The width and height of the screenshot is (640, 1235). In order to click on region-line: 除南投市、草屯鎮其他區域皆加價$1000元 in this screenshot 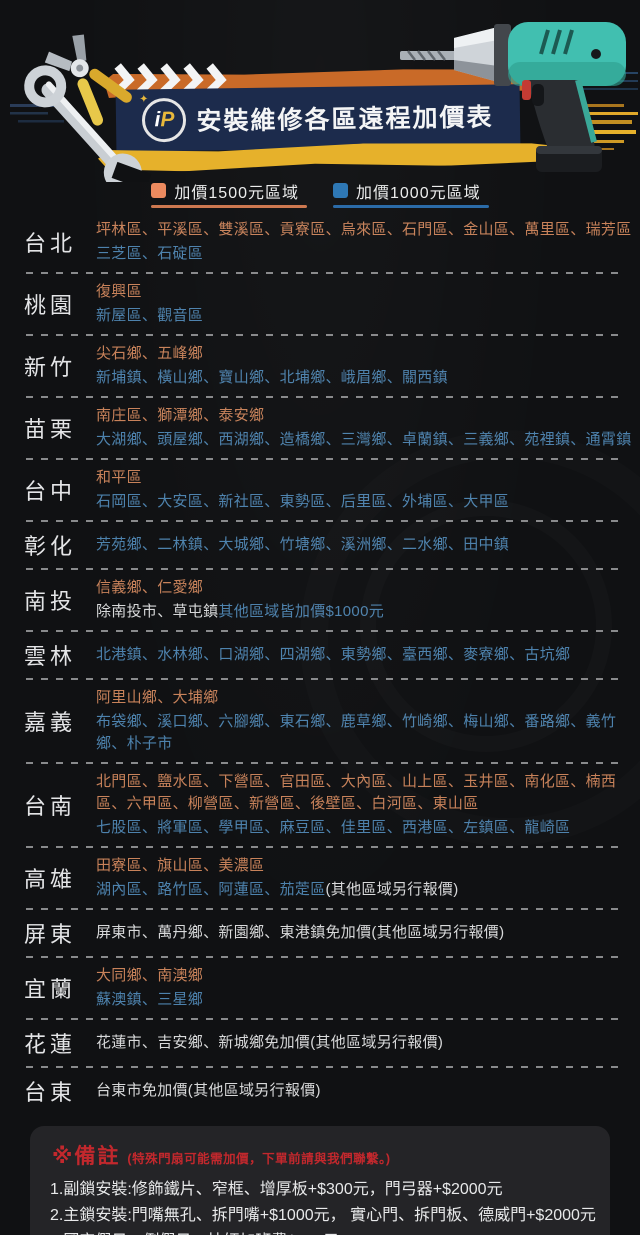, I will do `click(364, 612)`.